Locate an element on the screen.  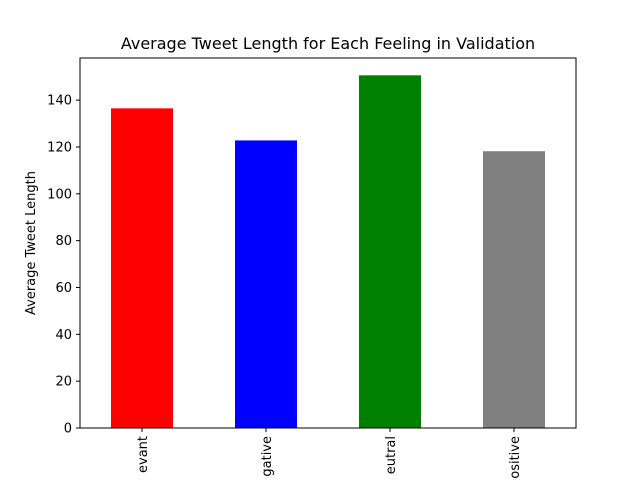
x-tick-label: gative is located at coordinates (267, 456).